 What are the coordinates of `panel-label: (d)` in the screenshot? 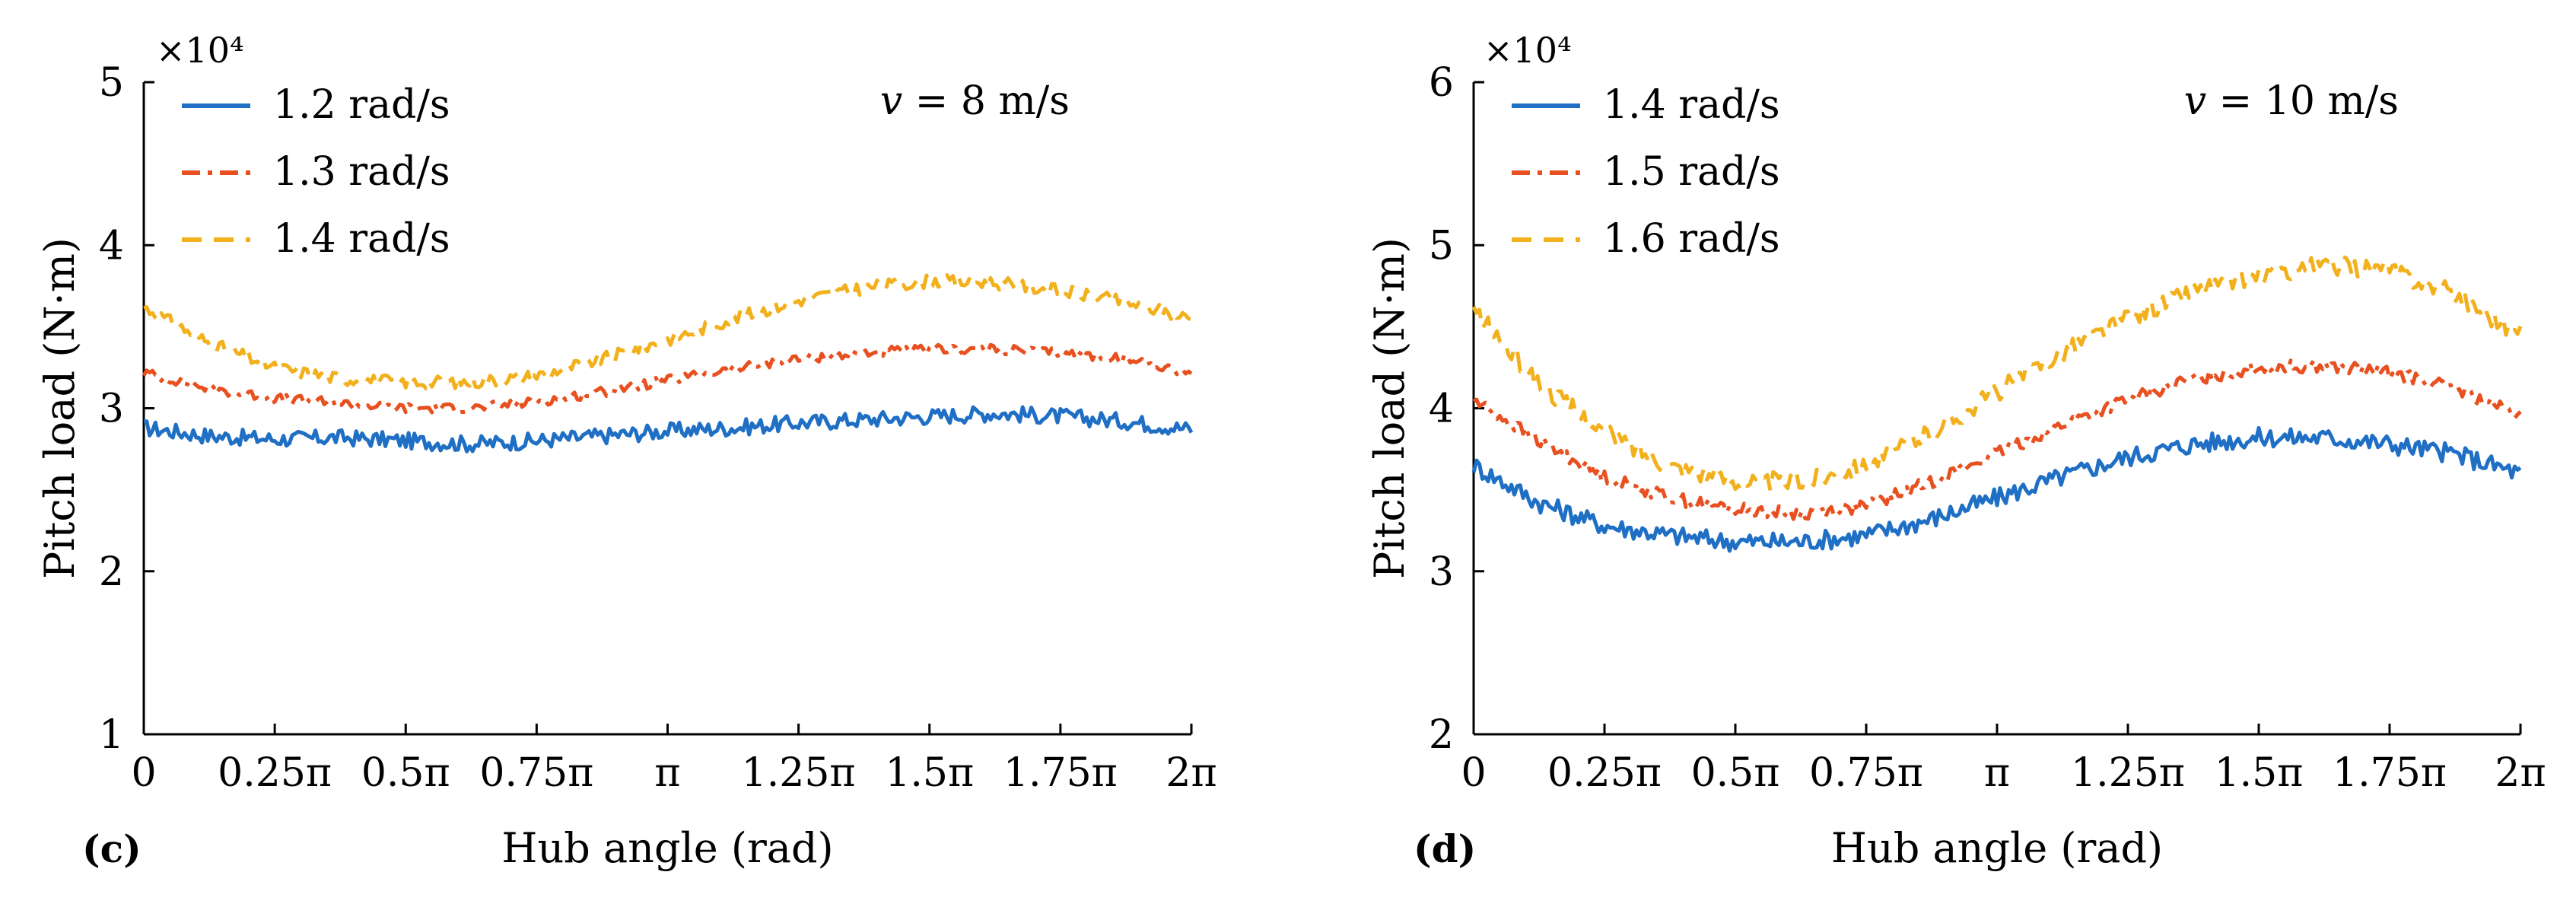 It's located at (1445, 849).